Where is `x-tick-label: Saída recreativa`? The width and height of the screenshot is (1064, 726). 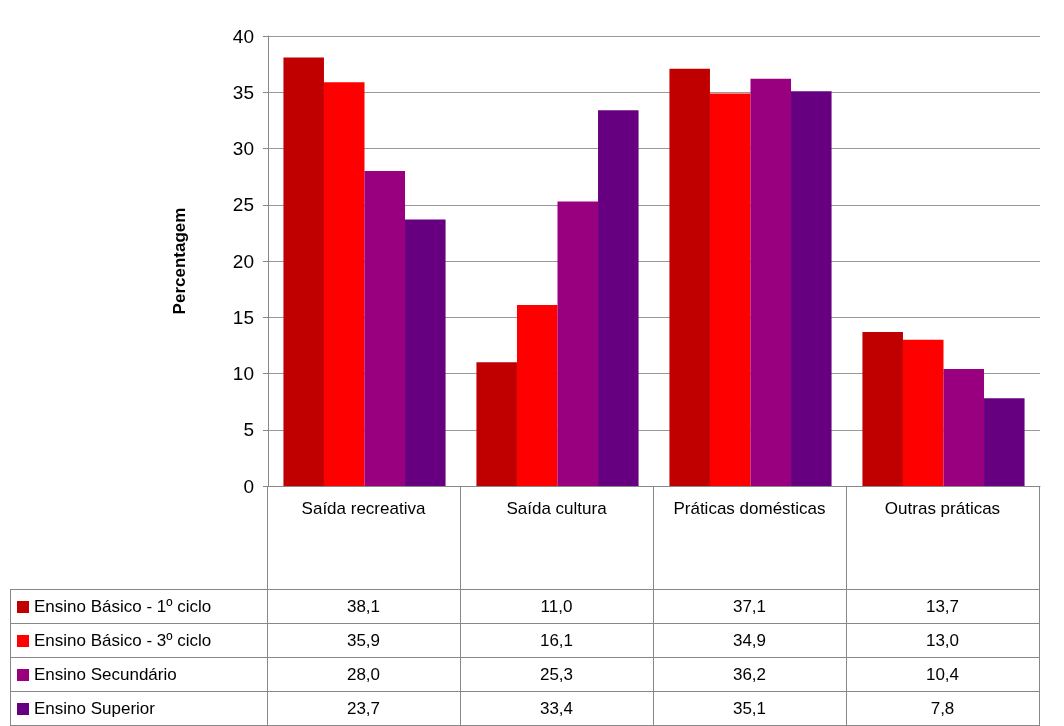
x-tick-label: Saída recreativa is located at coordinates (363, 538).